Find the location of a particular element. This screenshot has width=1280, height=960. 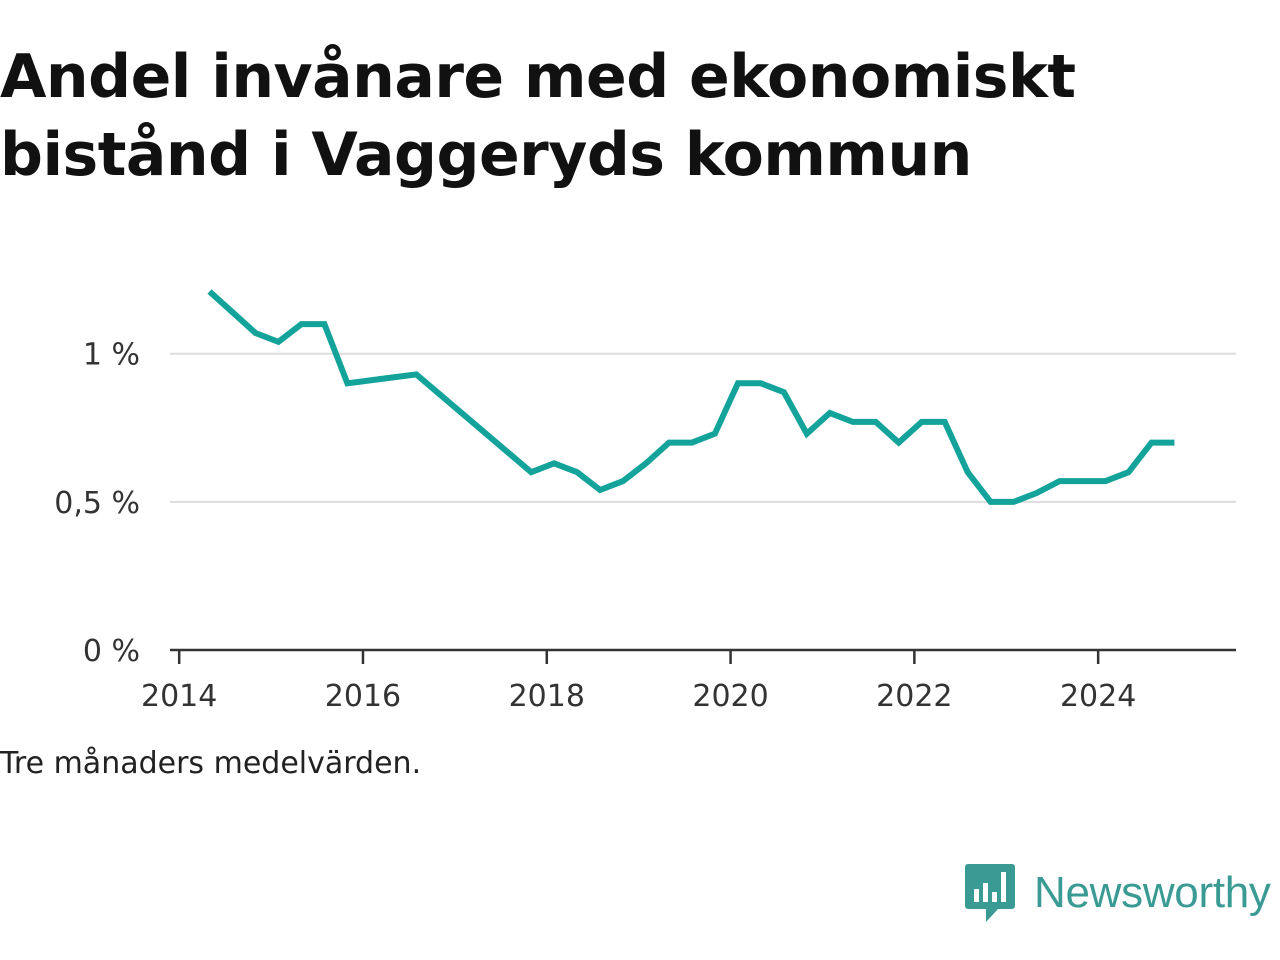

y-axis-ticks: 0 % 0,5 % 1 % is located at coordinates (97, 503).